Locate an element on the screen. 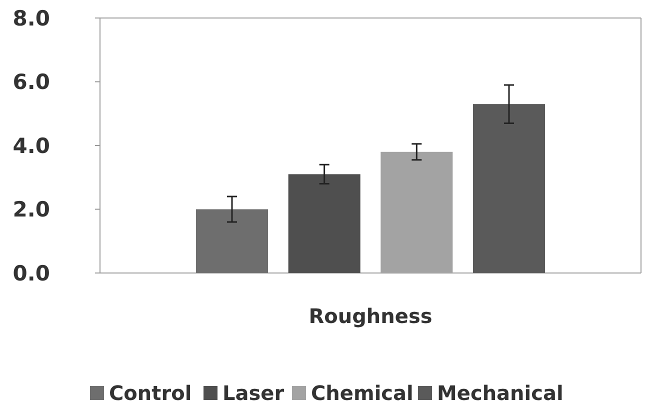 Image resolution: width=659 pixels, height=419 pixels. legend-label: Control is located at coordinates (150, 393).